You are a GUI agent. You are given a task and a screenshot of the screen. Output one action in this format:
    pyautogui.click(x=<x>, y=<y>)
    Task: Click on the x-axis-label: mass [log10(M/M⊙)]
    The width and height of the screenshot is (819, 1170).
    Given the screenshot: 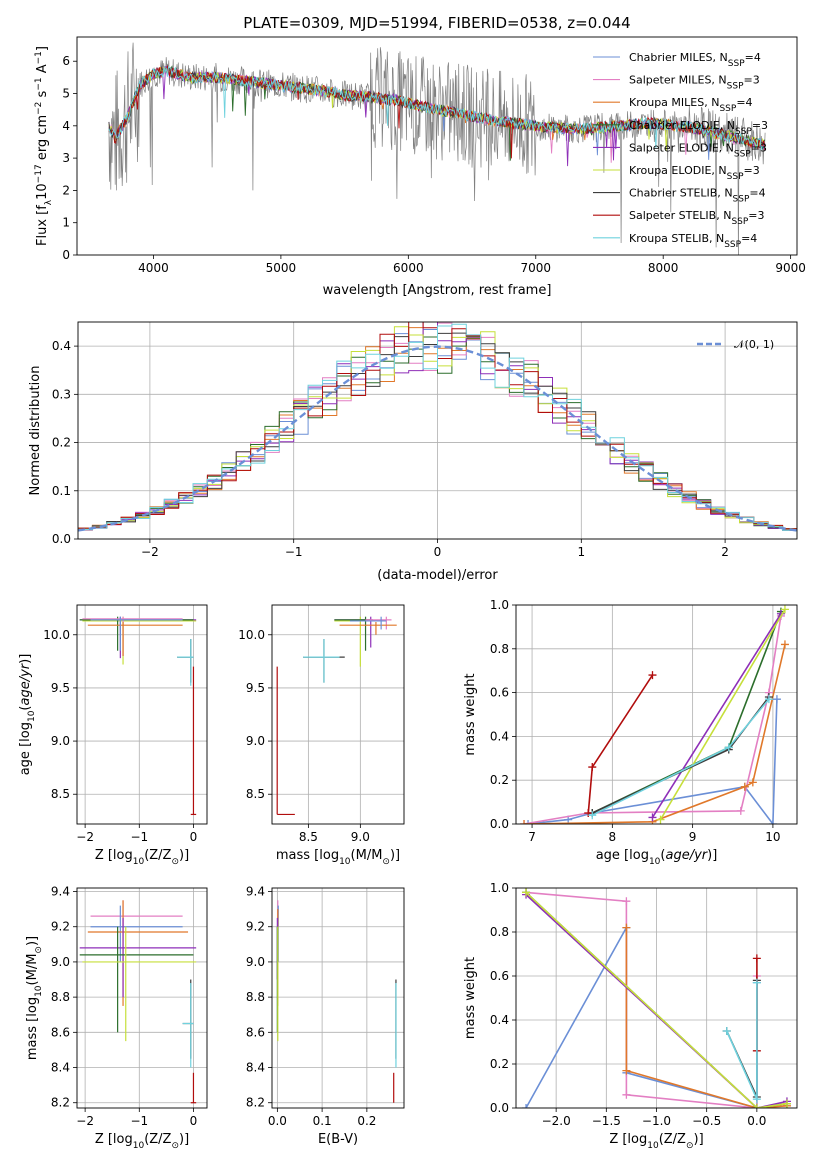 What is the action you would take?
    pyautogui.click(x=338, y=857)
    